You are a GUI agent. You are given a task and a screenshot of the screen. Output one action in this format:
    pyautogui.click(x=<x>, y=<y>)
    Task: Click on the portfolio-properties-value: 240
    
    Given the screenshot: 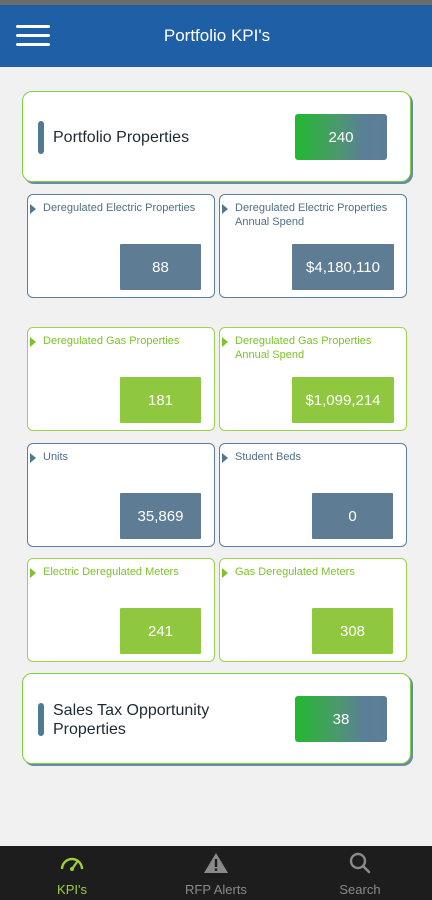 What is the action you would take?
    pyautogui.click(x=341, y=137)
    